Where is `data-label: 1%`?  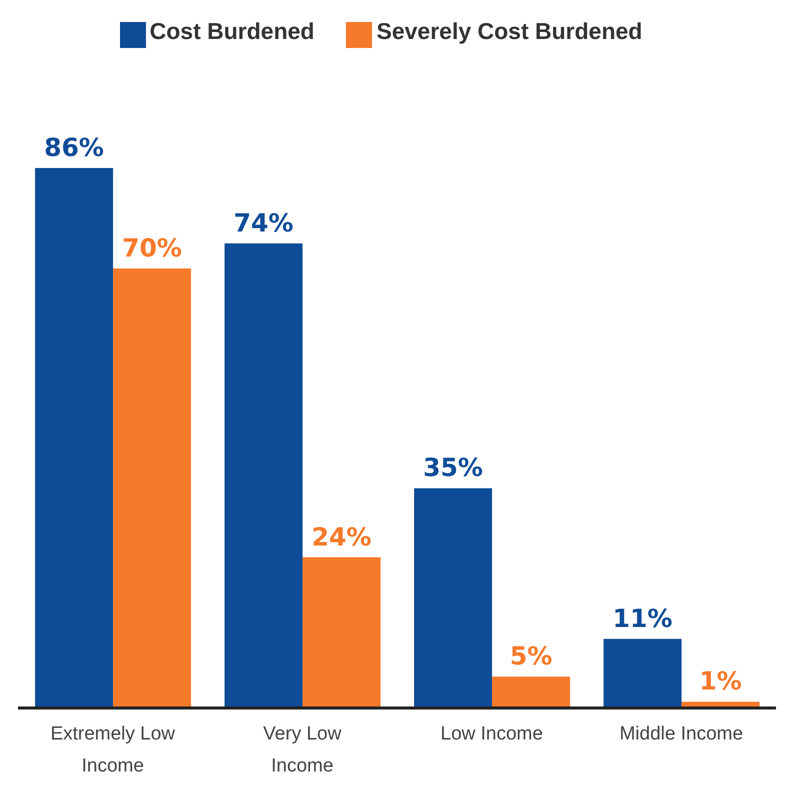
data-label: 1% is located at coordinates (720, 681).